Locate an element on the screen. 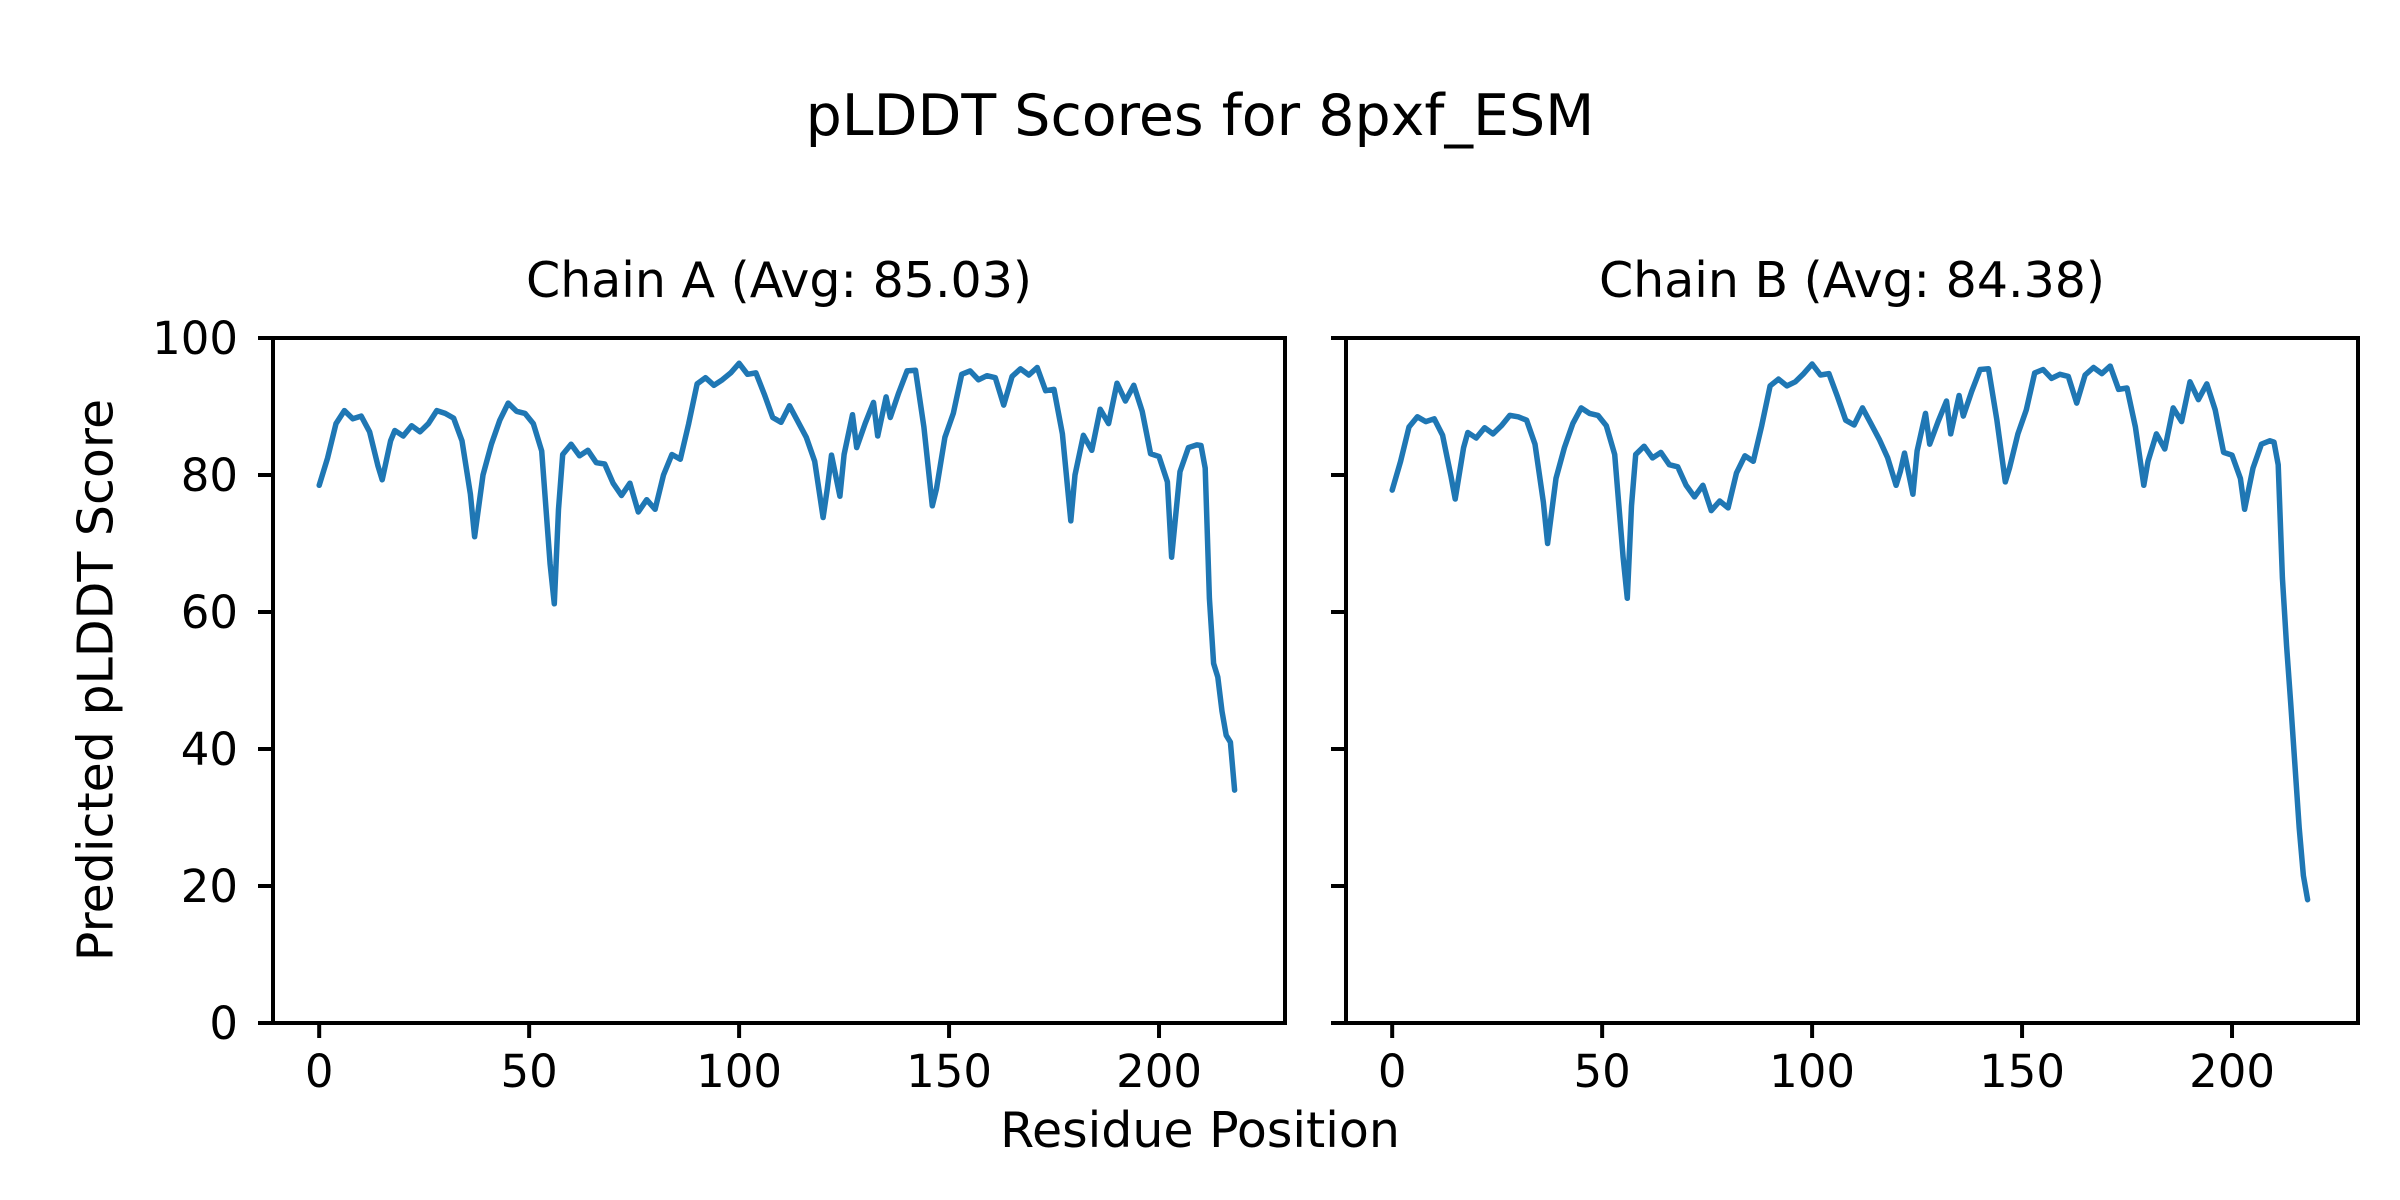  y-tick-label: 0 is located at coordinates (223, 1023).